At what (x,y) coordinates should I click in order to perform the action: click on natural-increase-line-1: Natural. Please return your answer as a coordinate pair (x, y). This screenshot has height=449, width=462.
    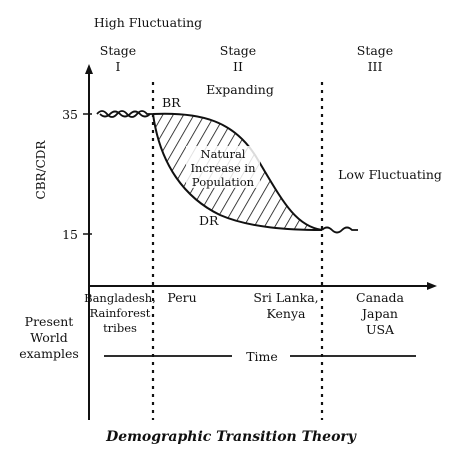
    Looking at the image, I should click on (223, 154).